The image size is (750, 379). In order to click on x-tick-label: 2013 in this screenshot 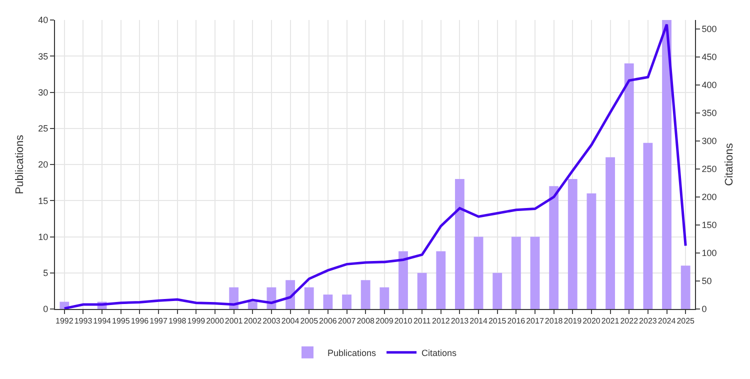, I will do `click(460, 321)`.